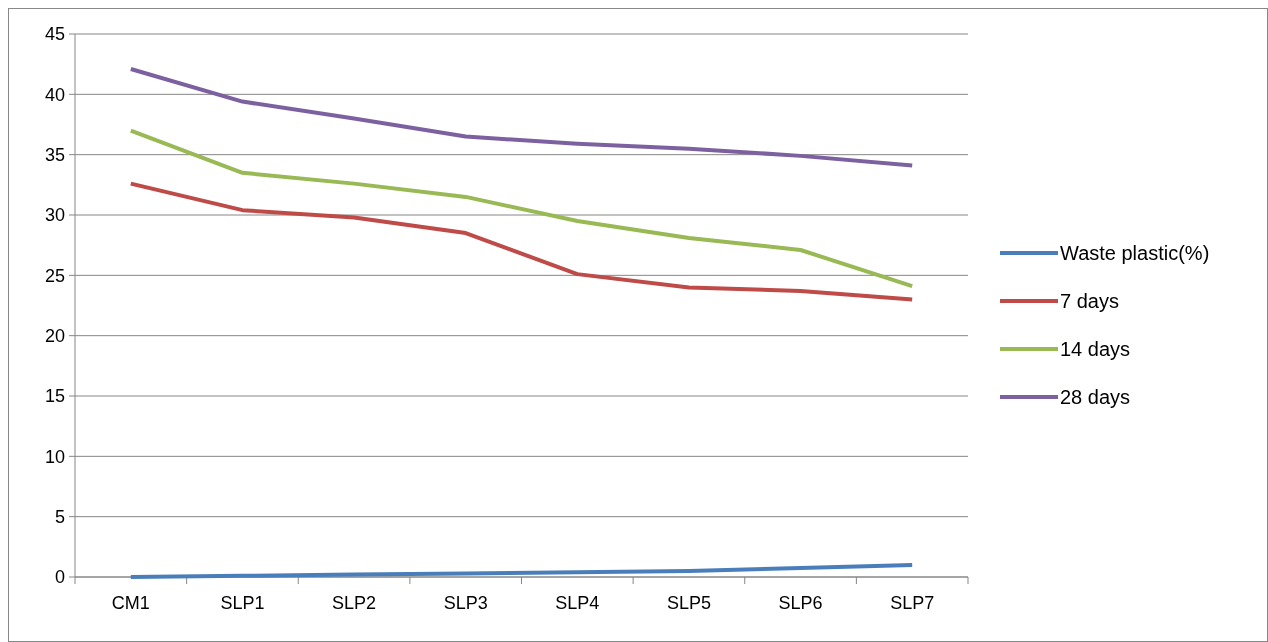  What do you see at coordinates (354, 603) in the screenshot?
I see `x-tick-label: SLP2` at bounding box center [354, 603].